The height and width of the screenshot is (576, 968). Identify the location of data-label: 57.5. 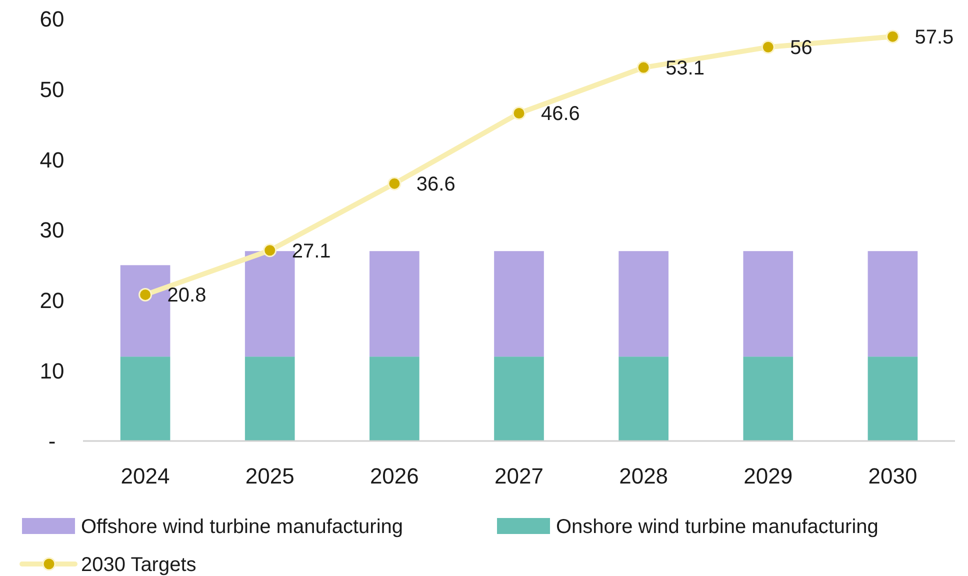
(934, 37).